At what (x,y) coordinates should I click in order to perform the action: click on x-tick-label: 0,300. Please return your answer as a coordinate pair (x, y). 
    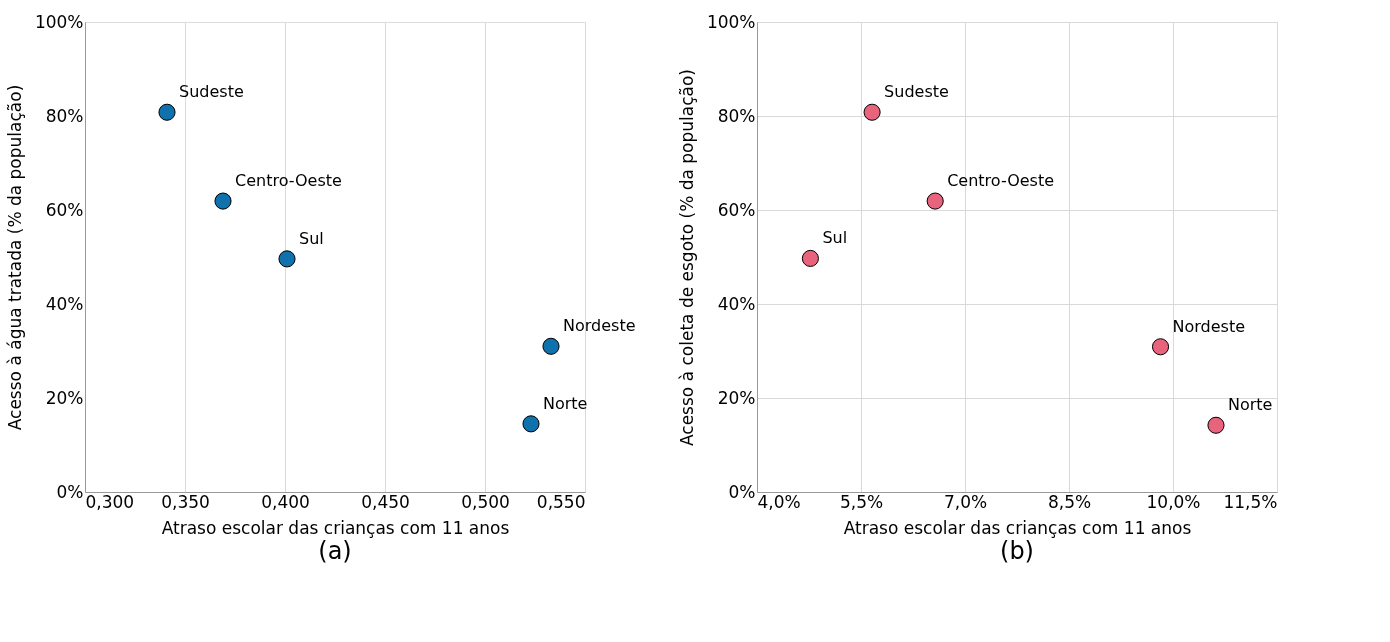
    Looking at the image, I should click on (110, 501).